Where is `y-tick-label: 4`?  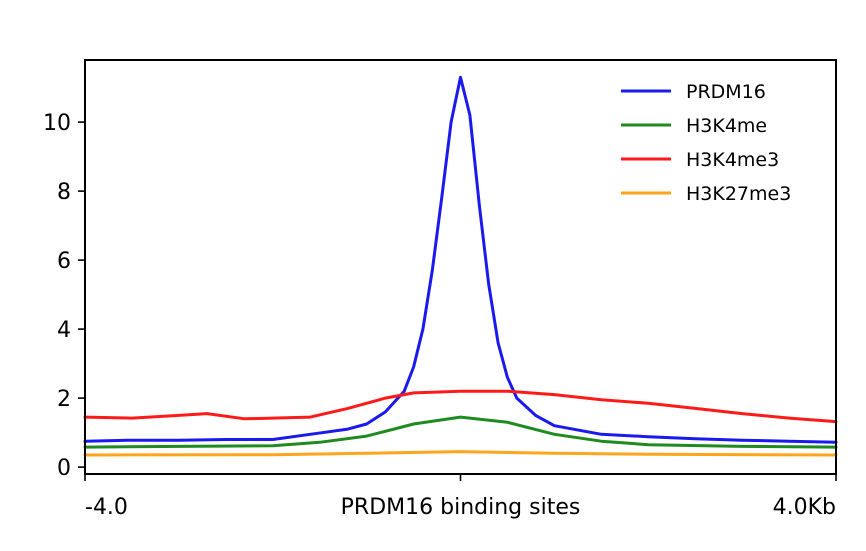 y-tick-label: 4 is located at coordinates (64, 330).